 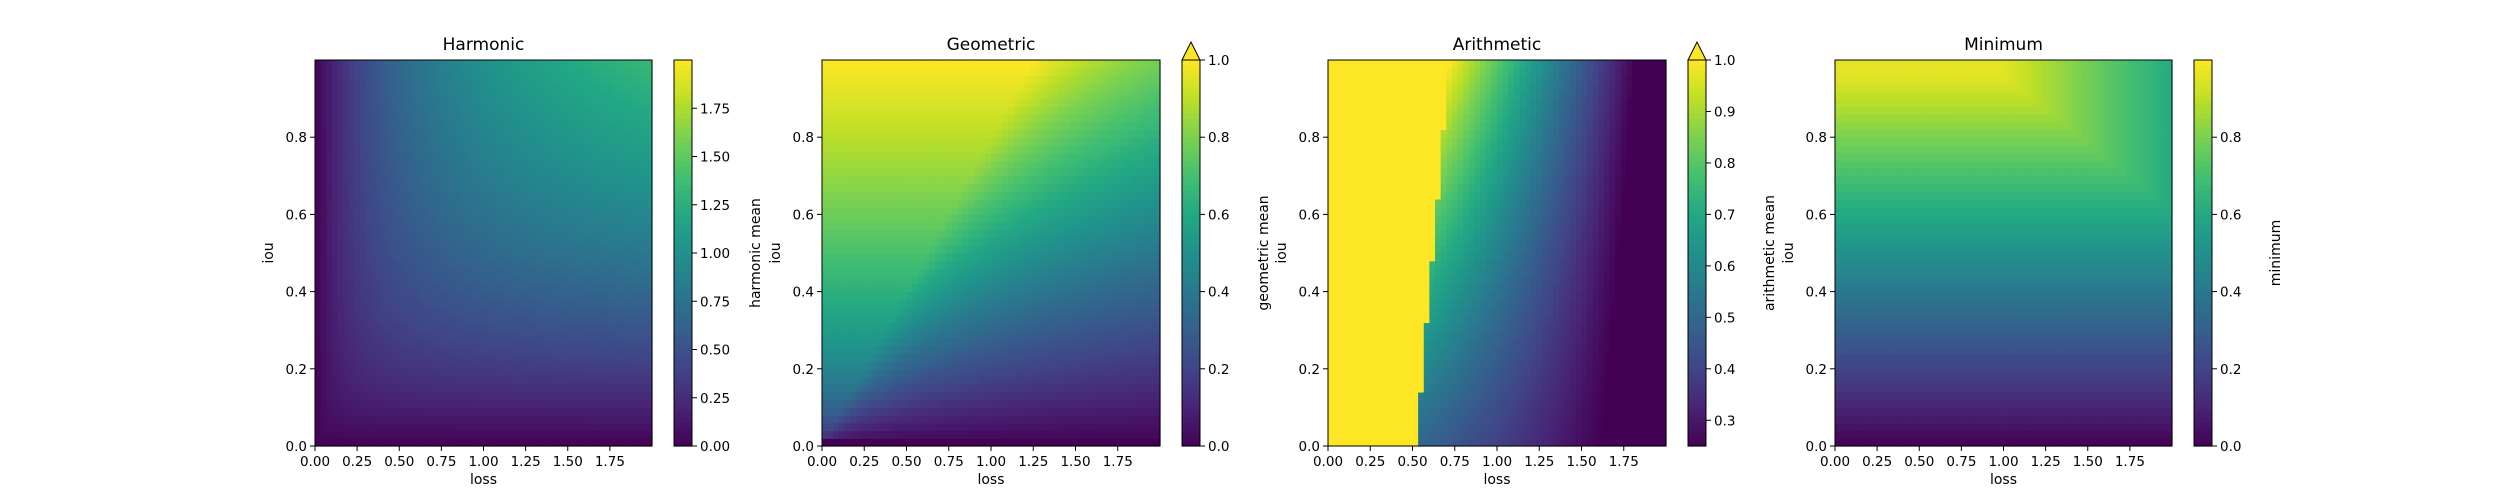 What do you see at coordinates (296, 370) in the screenshot?
I see `panel-1-ytick-label: 0.2` at bounding box center [296, 370].